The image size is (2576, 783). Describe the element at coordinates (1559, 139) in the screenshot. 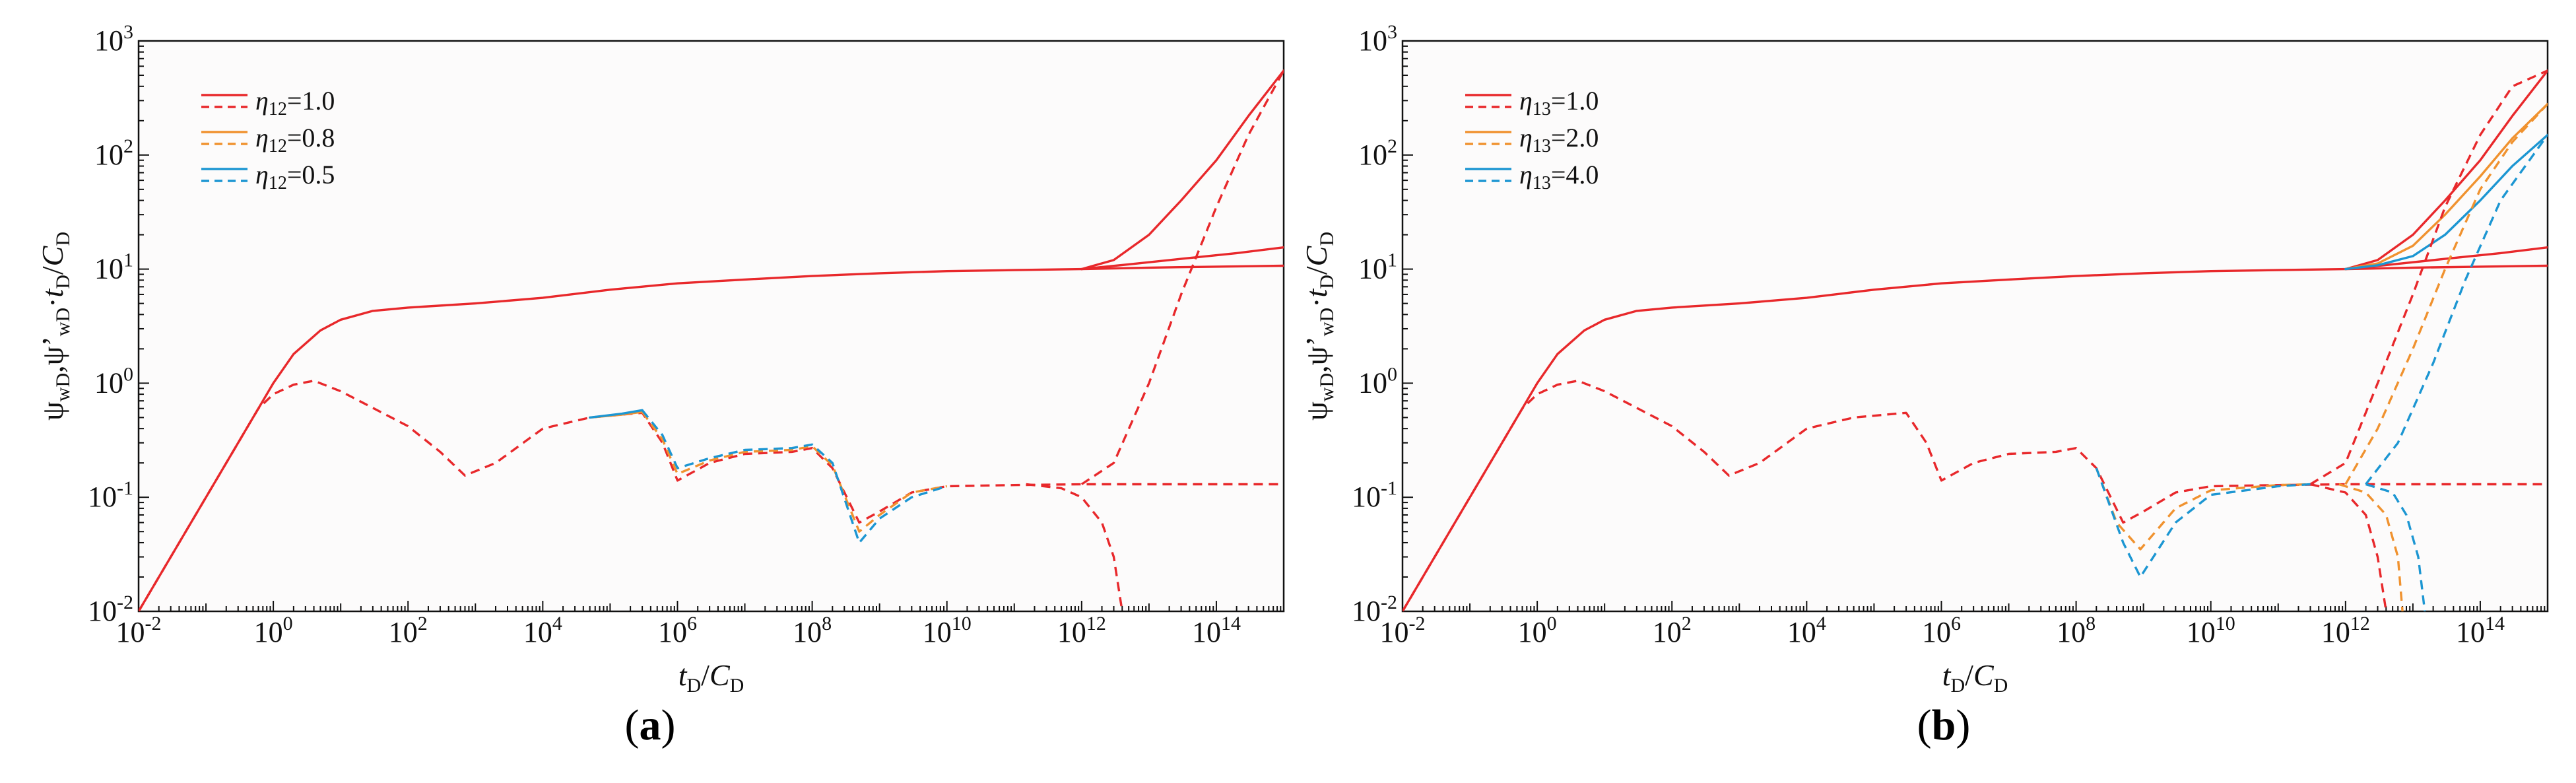

I see `legend-label: η13=2.0` at that location.